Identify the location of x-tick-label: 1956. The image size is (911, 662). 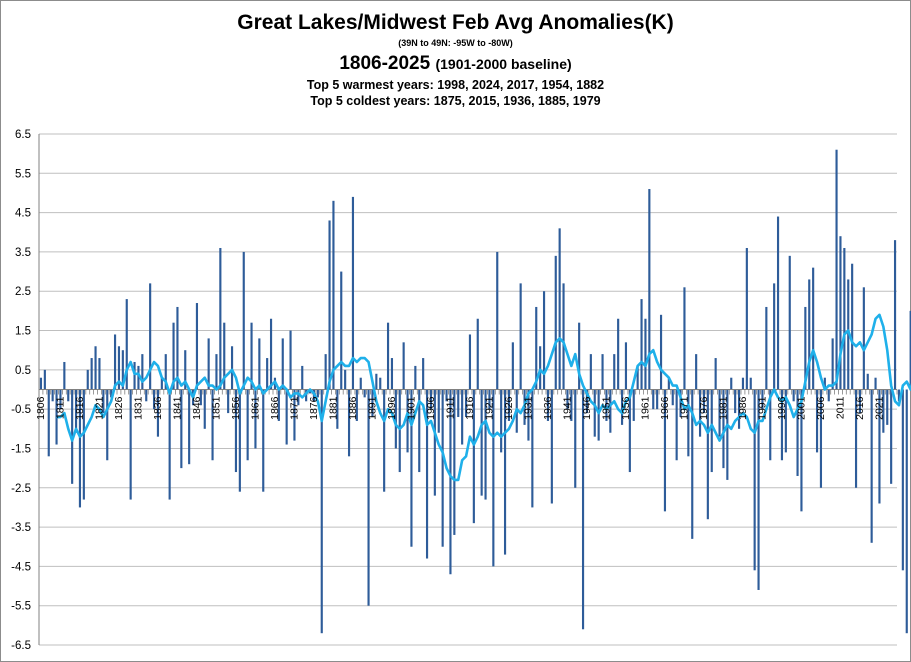
(626, 408).